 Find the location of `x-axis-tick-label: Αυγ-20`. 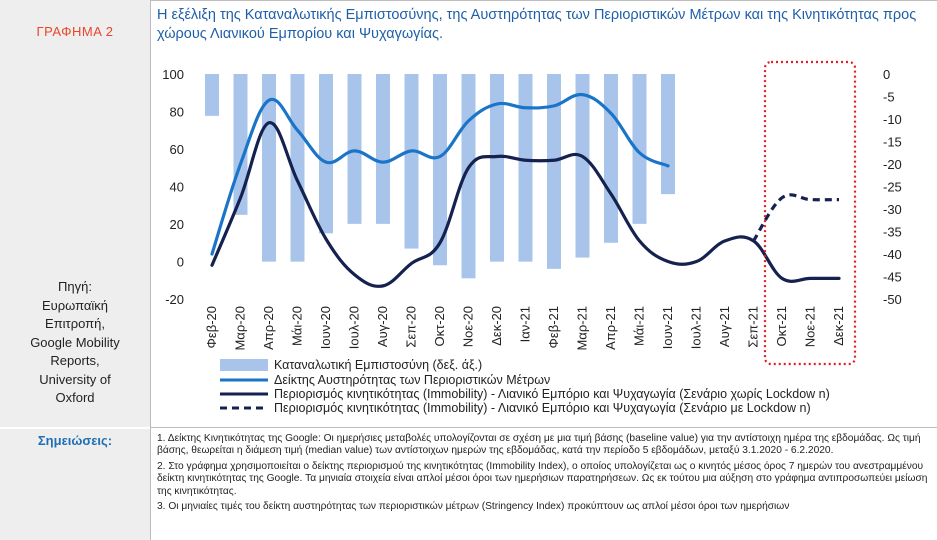

x-axis-tick-label: Αυγ-20 is located at coordinates (382, 326).